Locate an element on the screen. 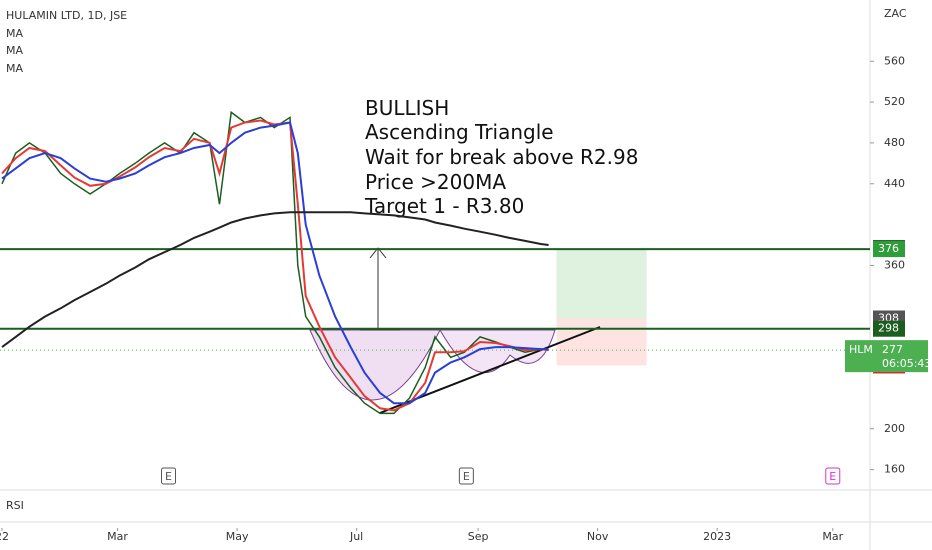 The height and width of the screenshot is (550, 932). currency-label: ZAC is located at coordinates (895, 13).